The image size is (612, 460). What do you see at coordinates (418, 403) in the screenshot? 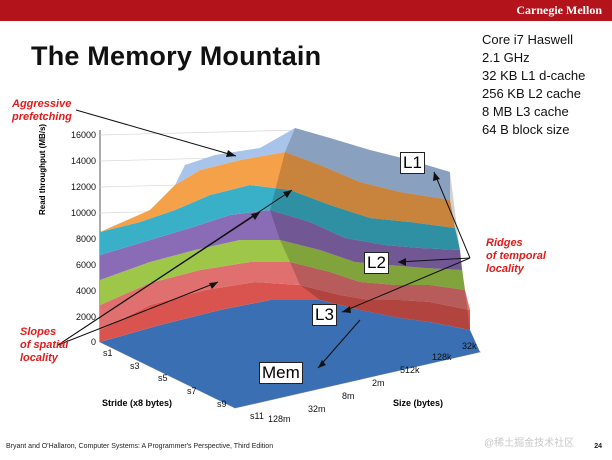
I see `size-axis-label: Size (bytes)` at bounding box center [418, 403].